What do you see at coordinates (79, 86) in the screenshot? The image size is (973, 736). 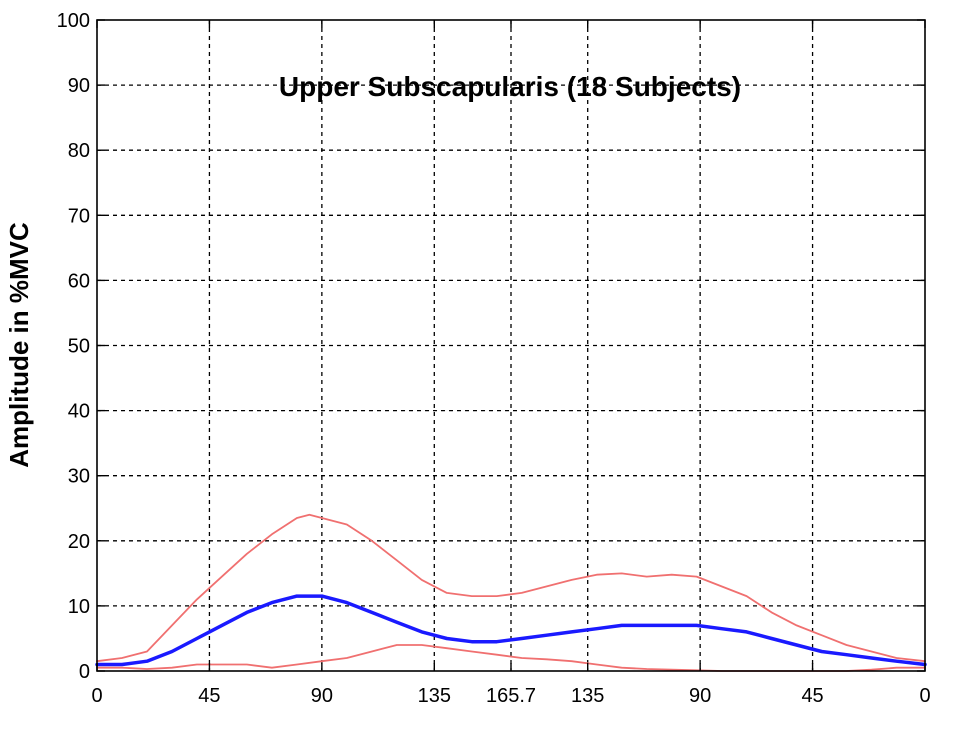 I see `y-tick-label: 90` at bounding box center [79, 86].